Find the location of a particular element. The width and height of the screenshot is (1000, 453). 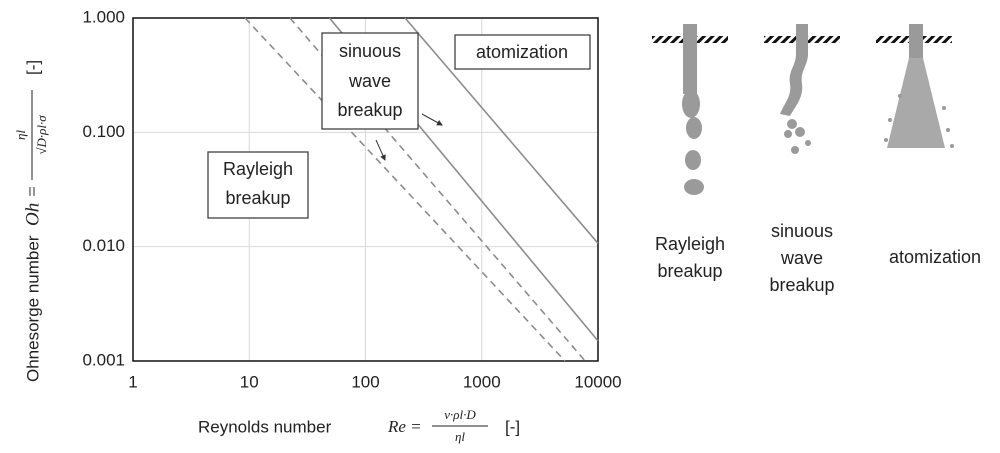

x-tick-label: 1000 is located at coordinates (482, 381).